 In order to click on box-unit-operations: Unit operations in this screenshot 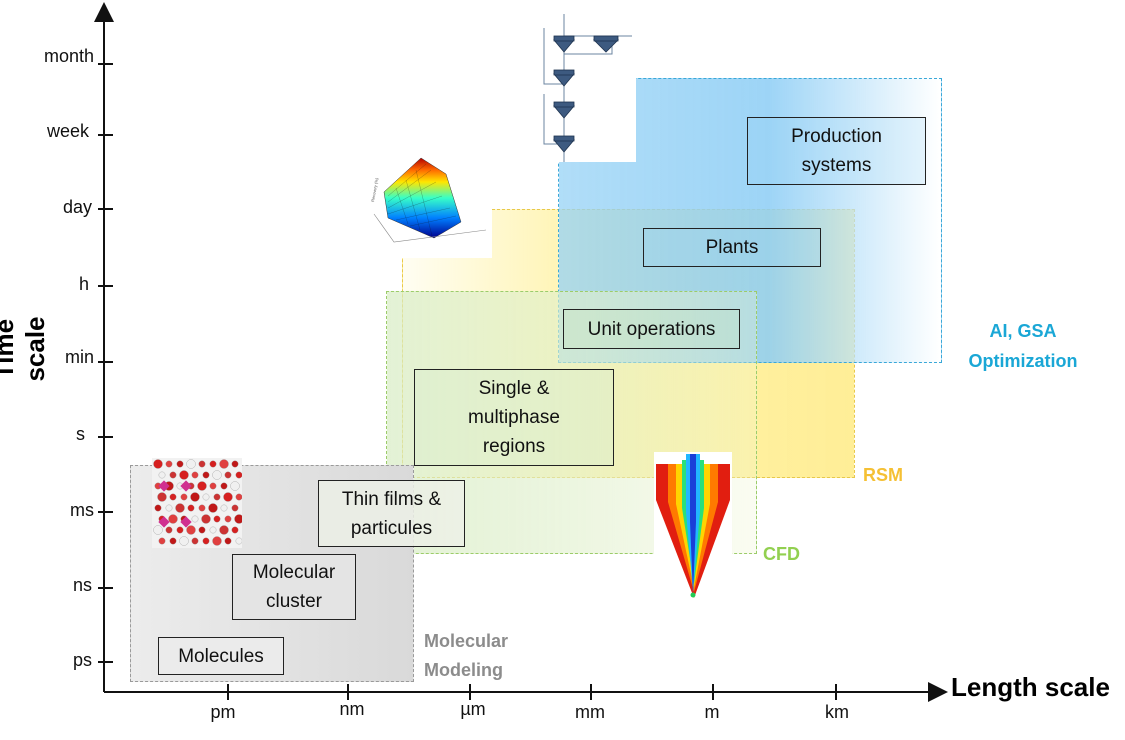, I will do `click(651, 329)`.